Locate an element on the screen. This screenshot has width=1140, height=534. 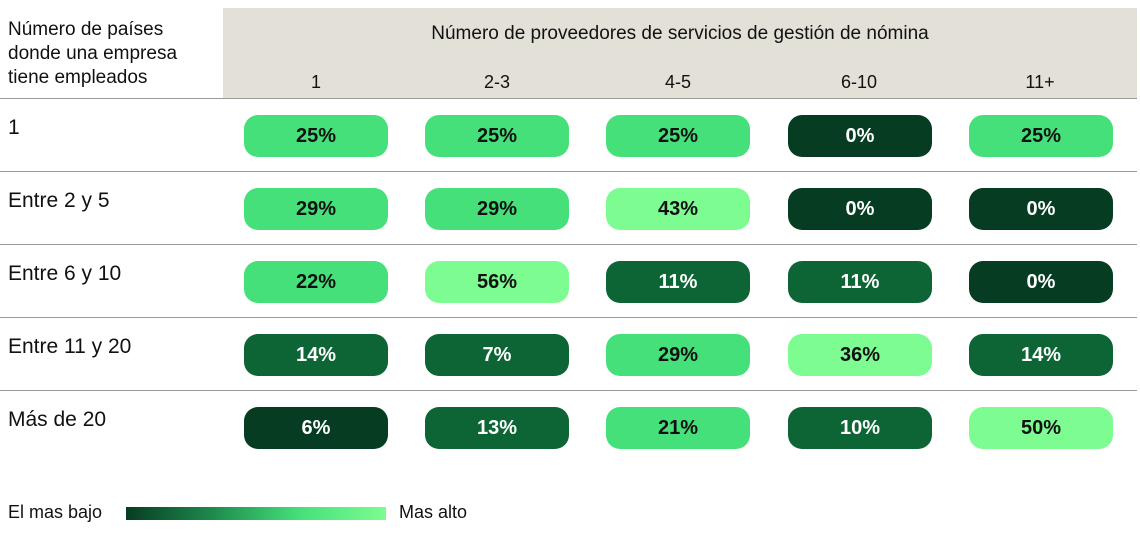
row-label: Entre 11 y 20 is located at coordinates (70, 346).